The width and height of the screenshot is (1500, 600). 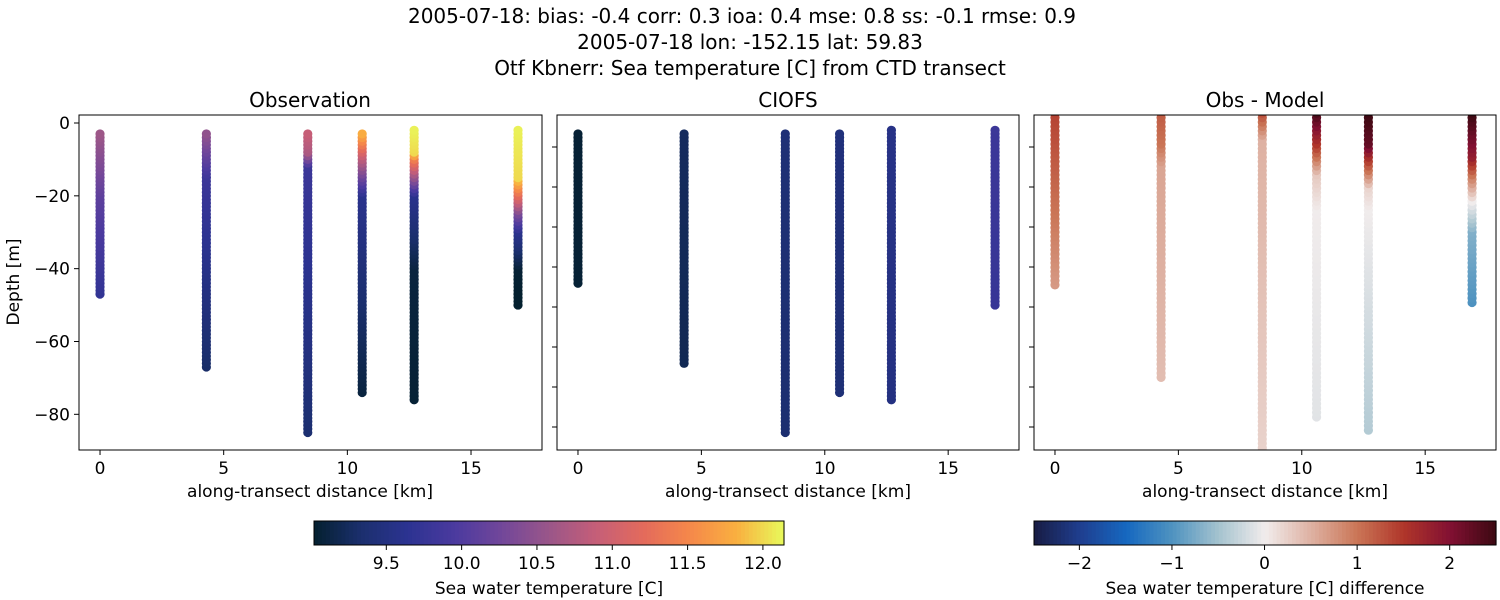 What do you see at coordinates (750, 42) in the screenshot?
I see `title-line-2: 2005-07-18 lon: -152.15 lat: 59.83` at bounding box center [750, 42].